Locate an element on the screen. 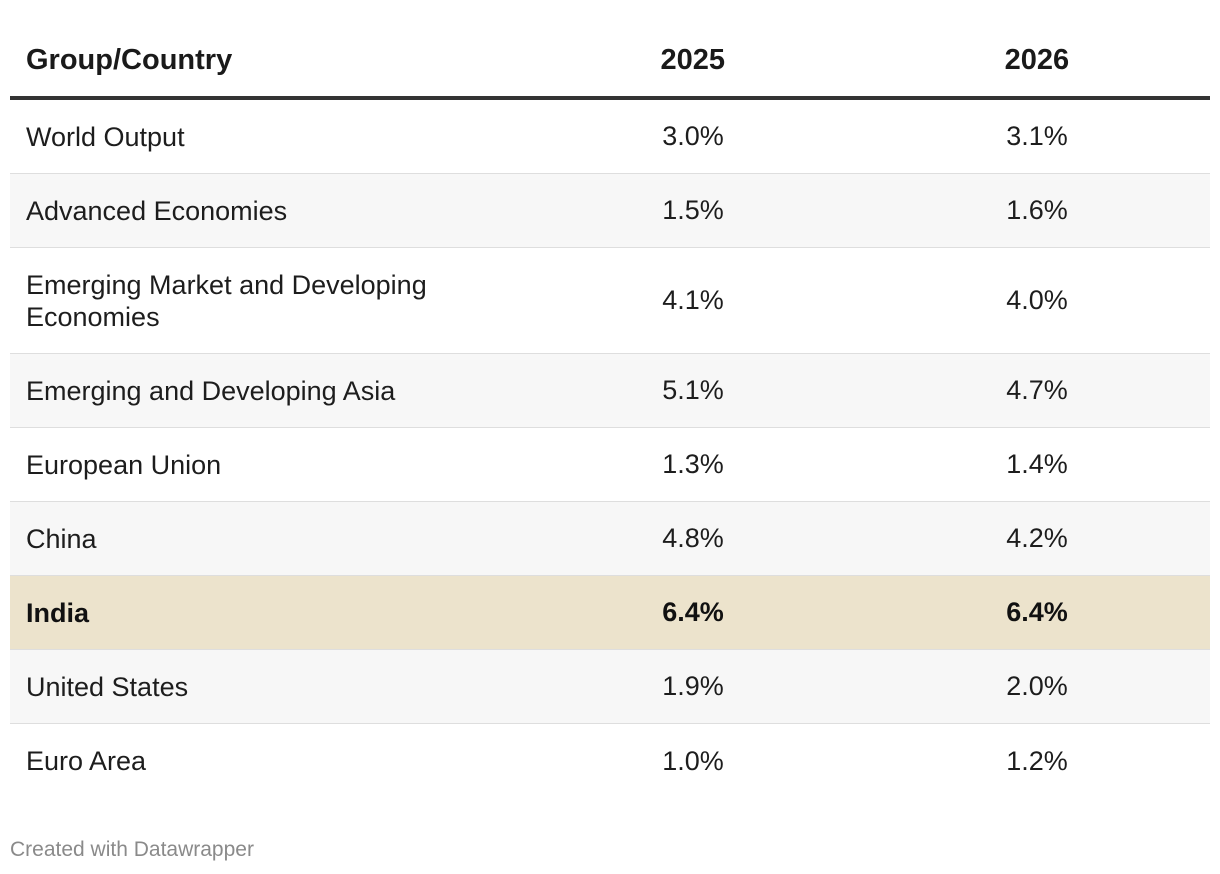 This screenshot has width=1220, height=874. cell-2026: 4.7% is located at coordinates (1037, 390).